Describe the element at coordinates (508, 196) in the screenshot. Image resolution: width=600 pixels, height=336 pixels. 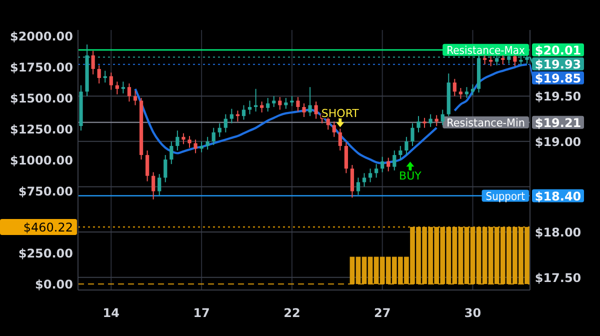
I see `ref-line-label: Support` at that location.